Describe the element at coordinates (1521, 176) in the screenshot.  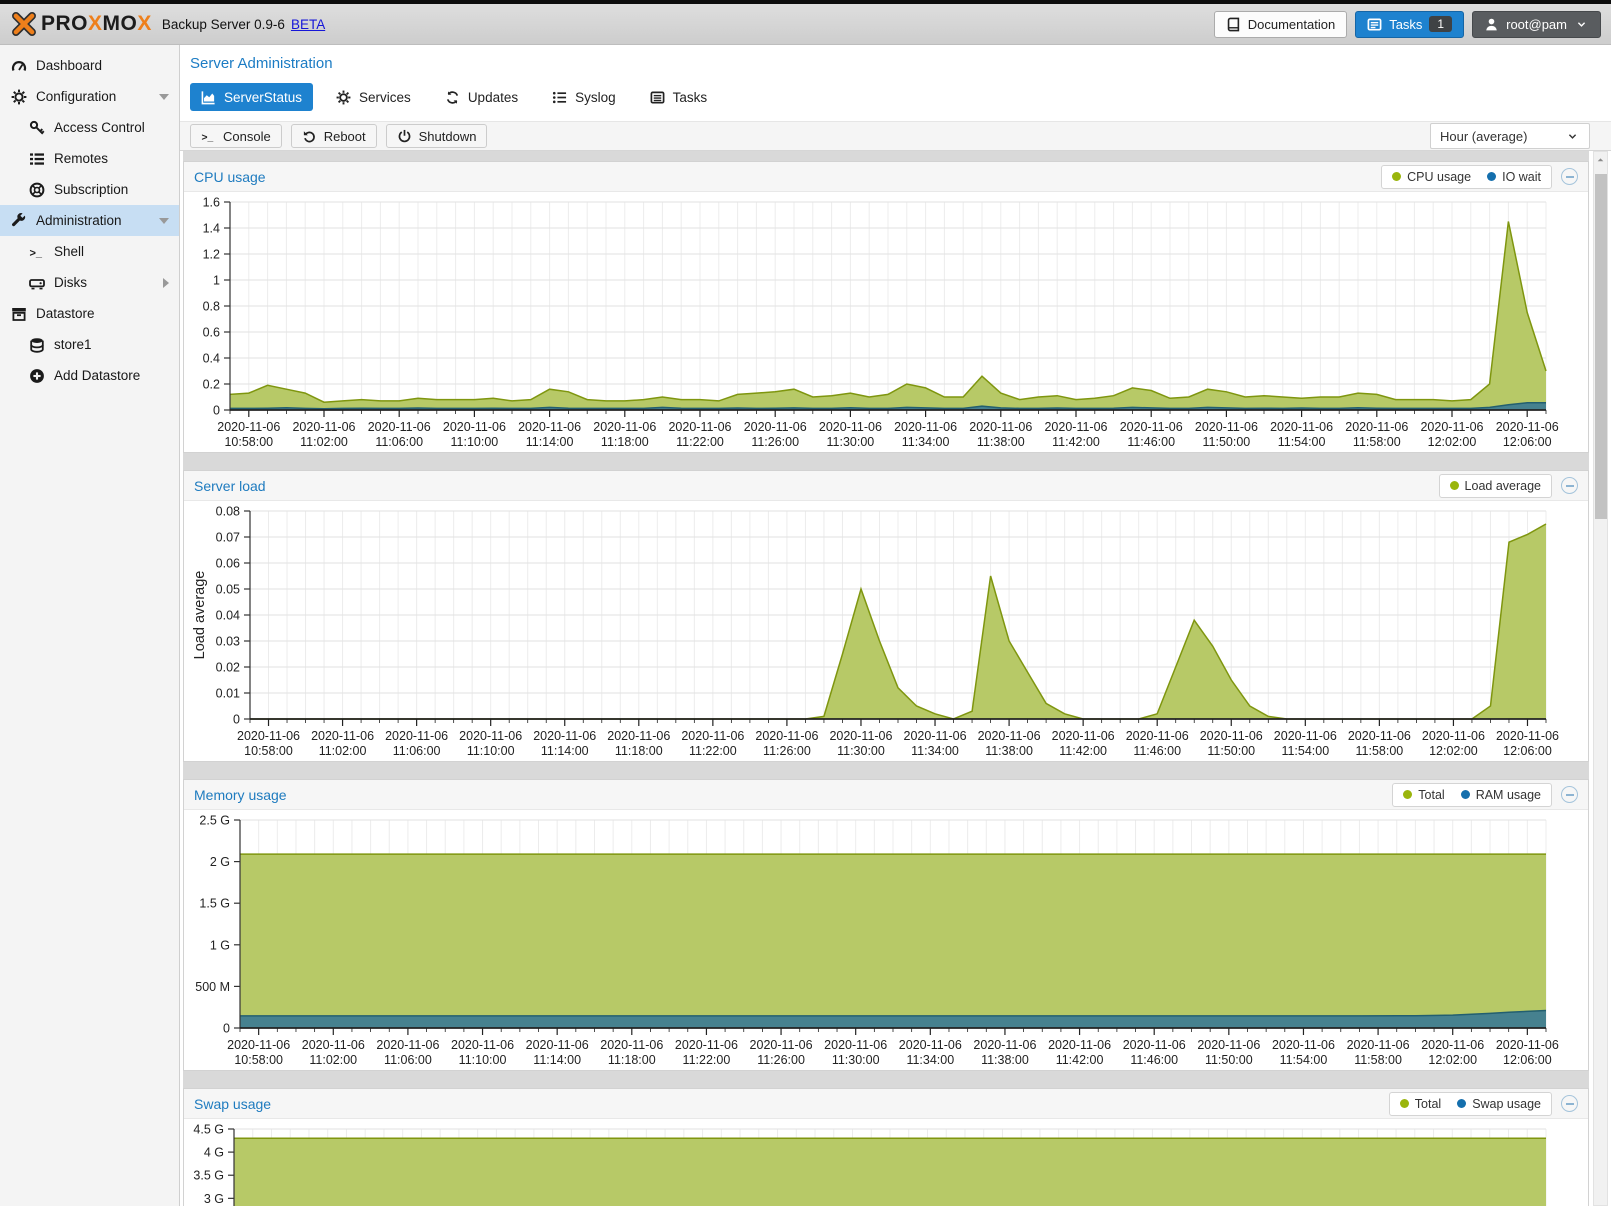
I see `legend-label: IO wait` at that location.